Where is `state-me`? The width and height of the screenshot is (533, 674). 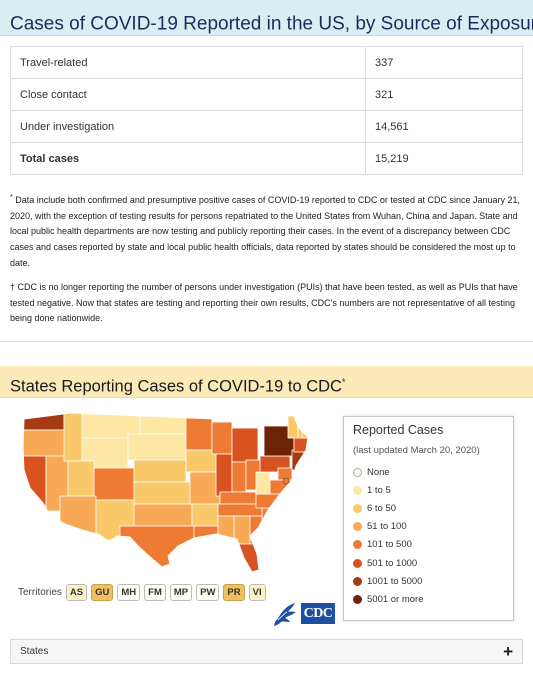
state-me is located at coordinates (313, 422).